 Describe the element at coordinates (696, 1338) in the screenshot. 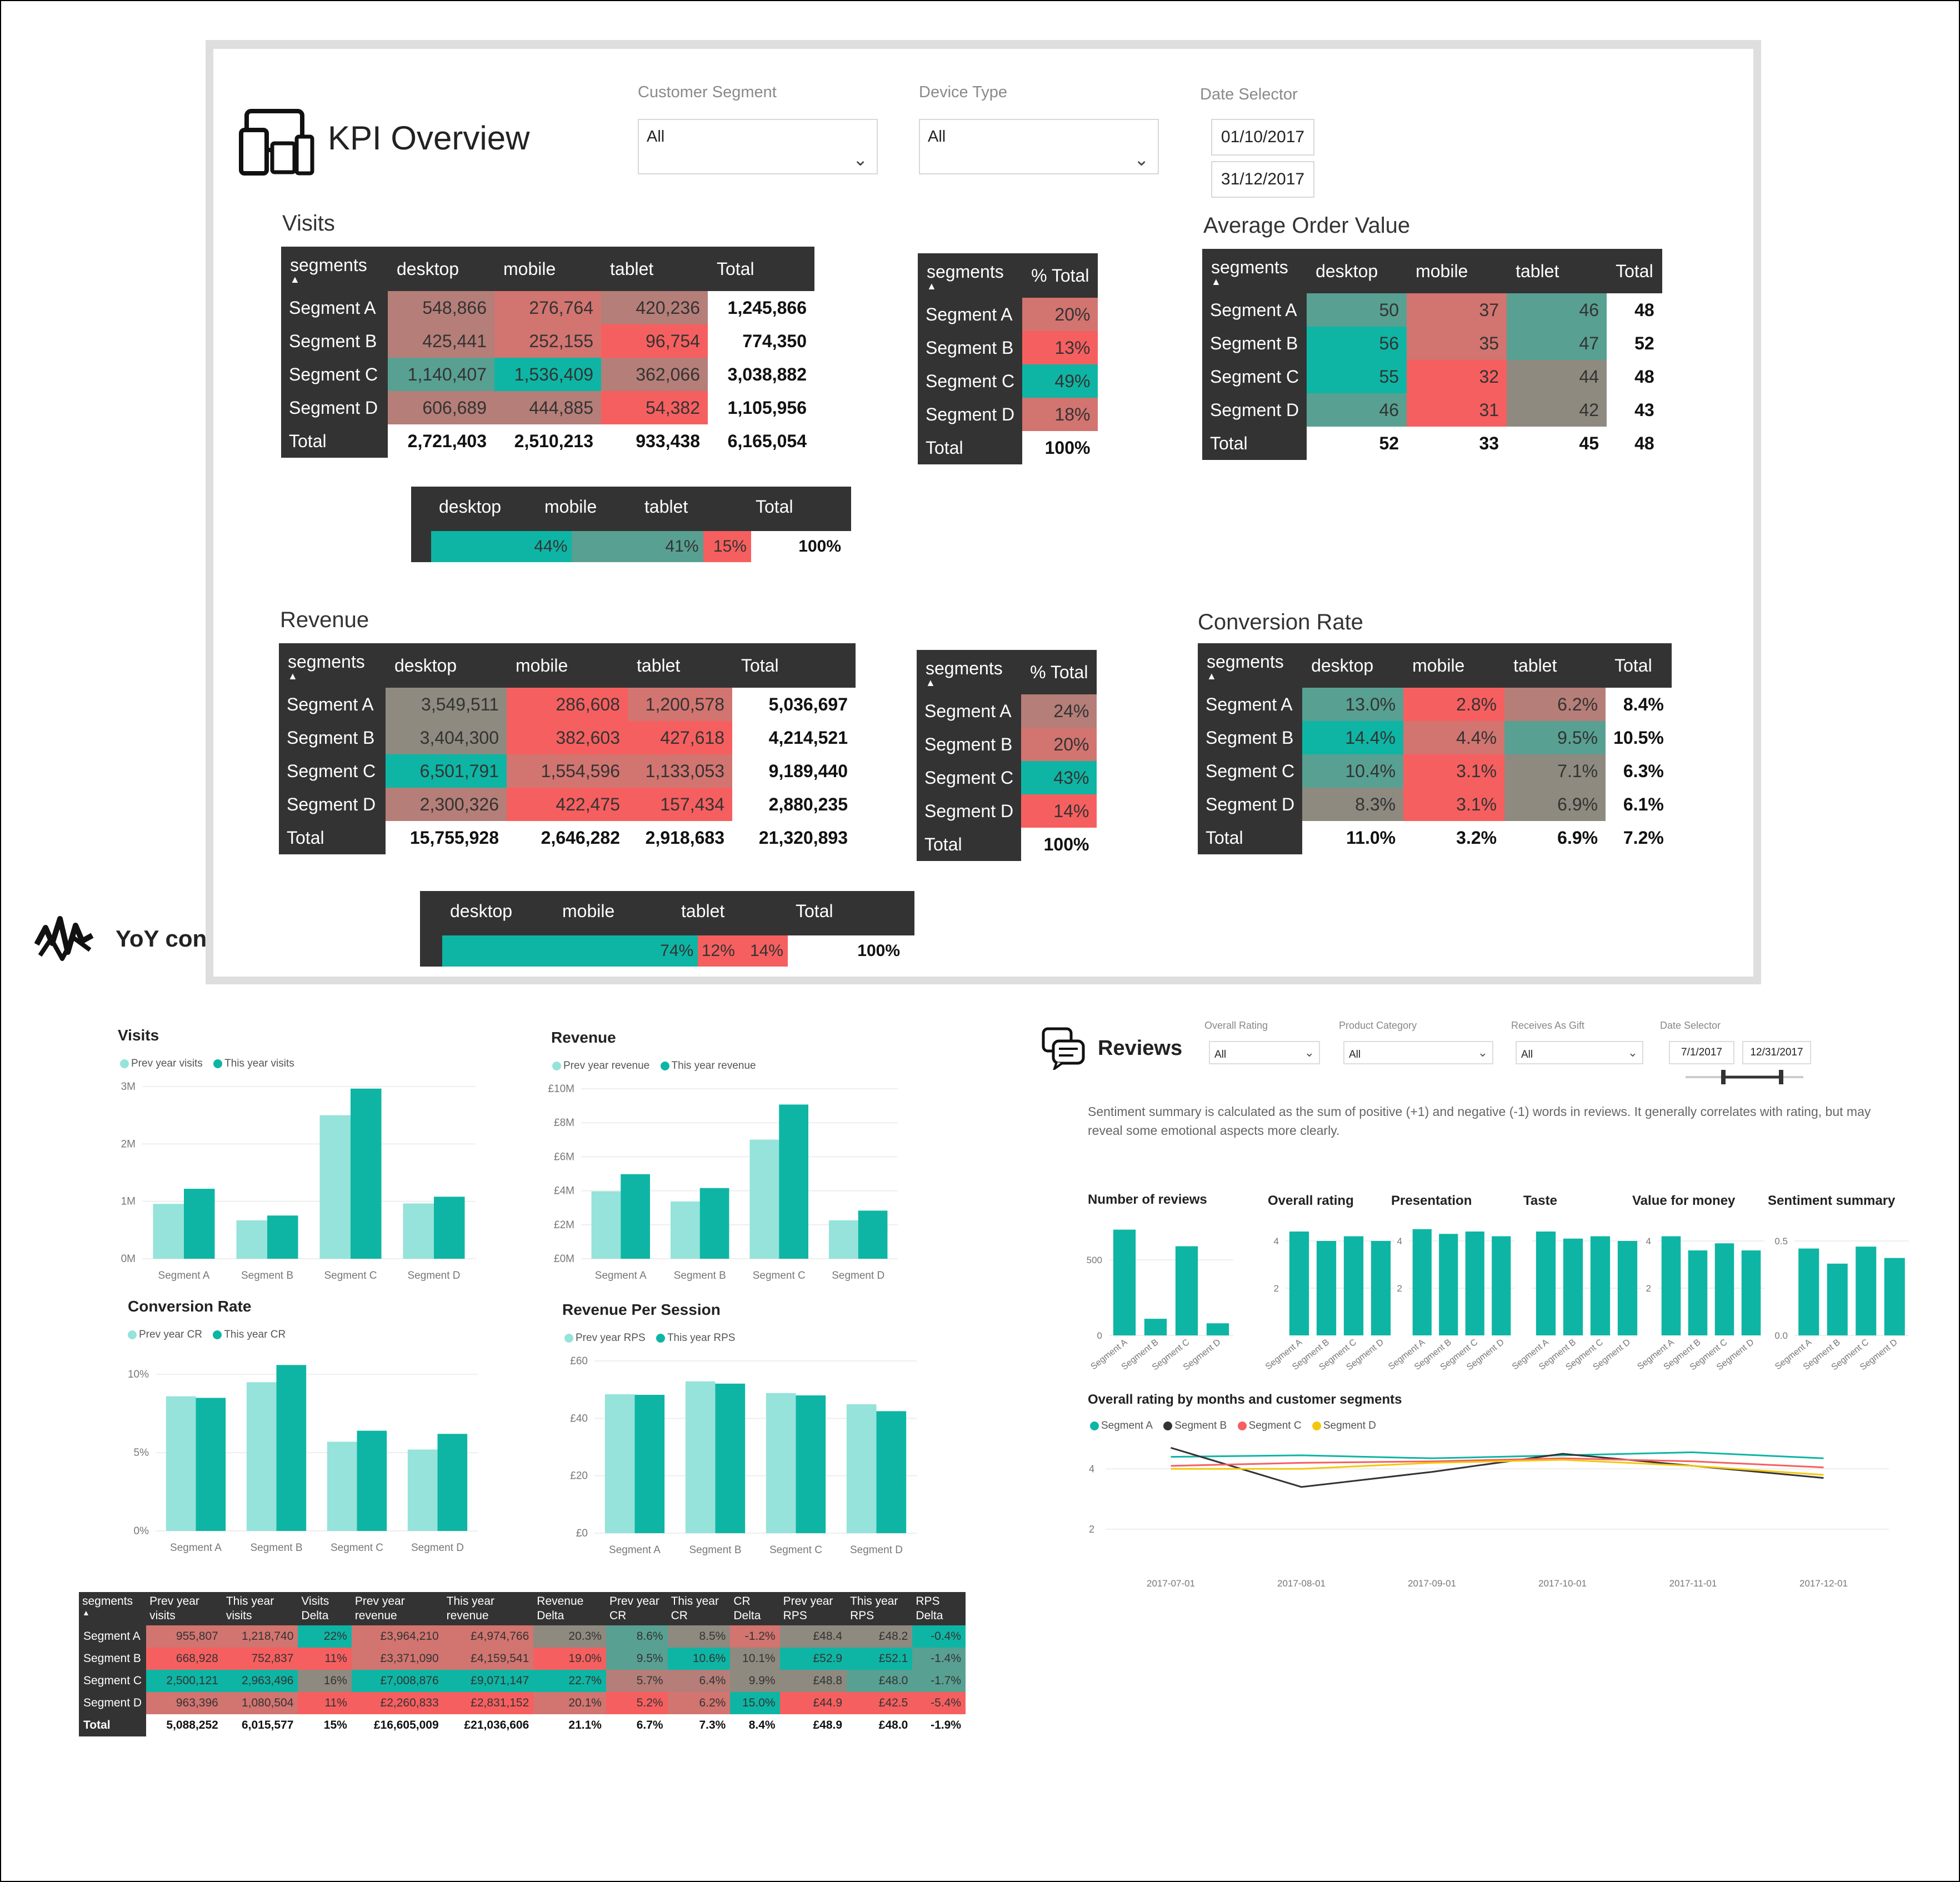

I see `legend-item: This year RPS` at that location.